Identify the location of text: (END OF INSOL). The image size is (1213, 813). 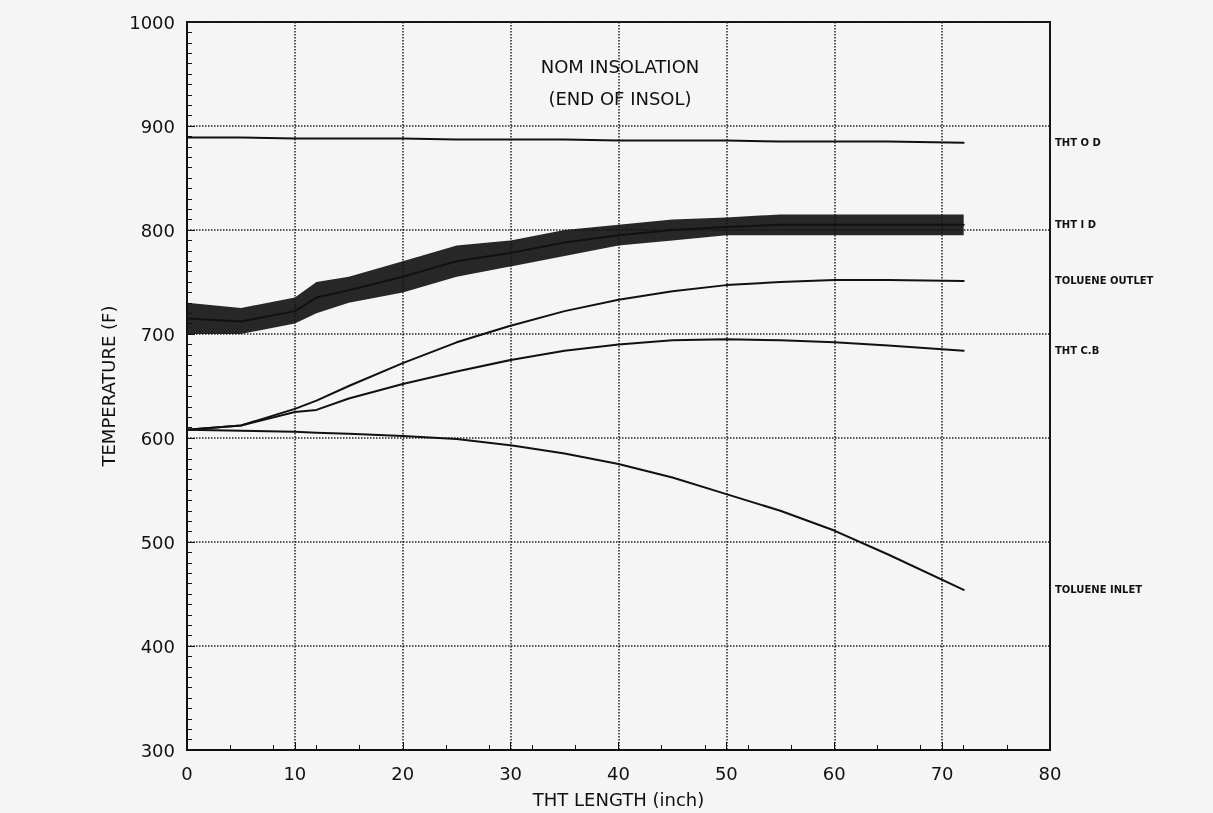
(620, 98).